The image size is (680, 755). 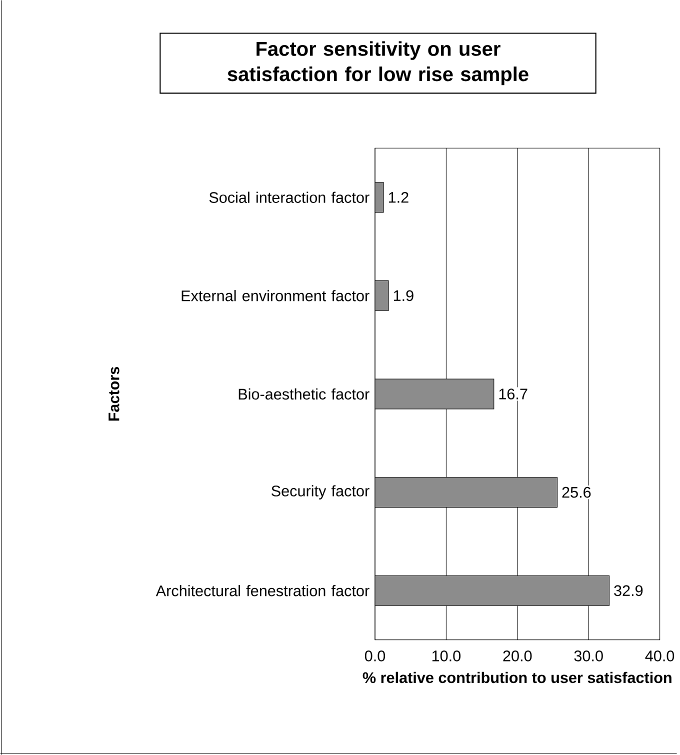 I want to click on x-axis-title: % relative contribution to user satisfaction, so click(x=517, y=678).